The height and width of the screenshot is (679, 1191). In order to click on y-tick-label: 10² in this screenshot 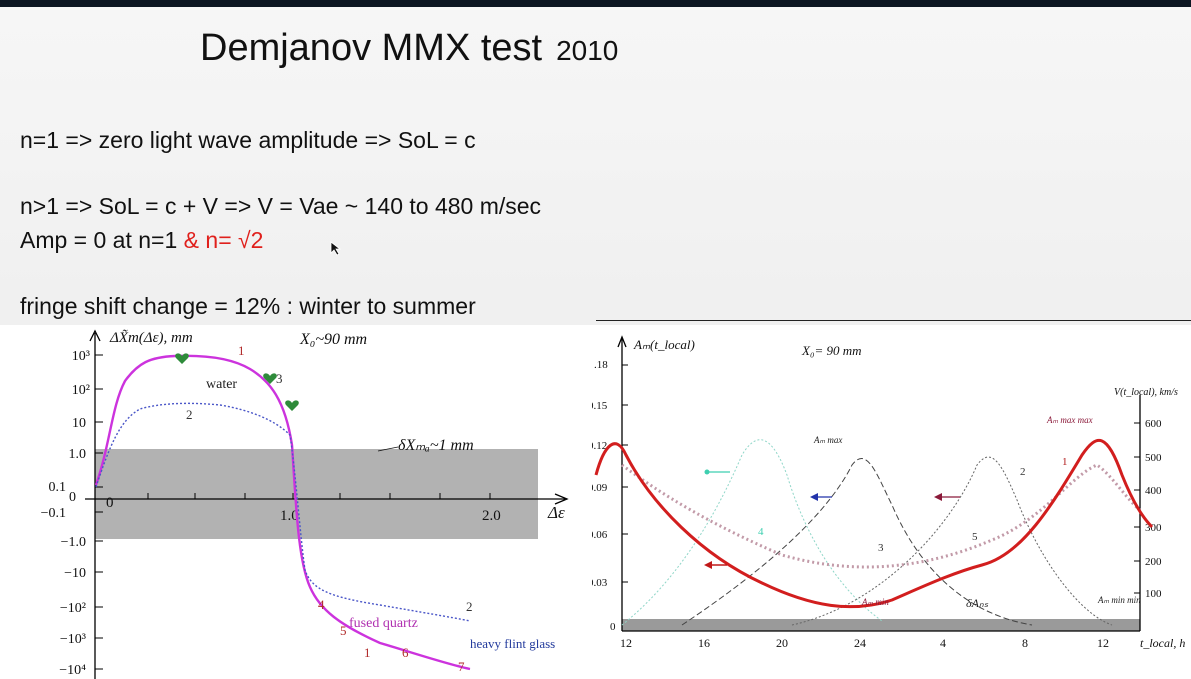, I will do `click(81, 390)`.